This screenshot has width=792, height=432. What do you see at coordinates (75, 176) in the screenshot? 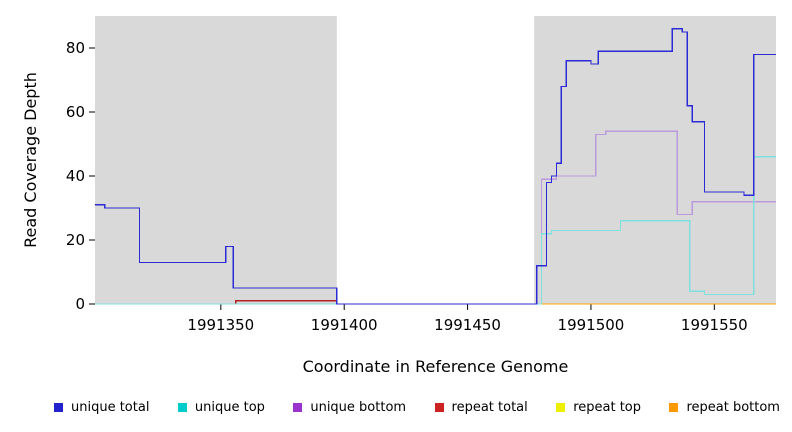
I see `y-tick-label: 40` at bounding box center [75, 176].